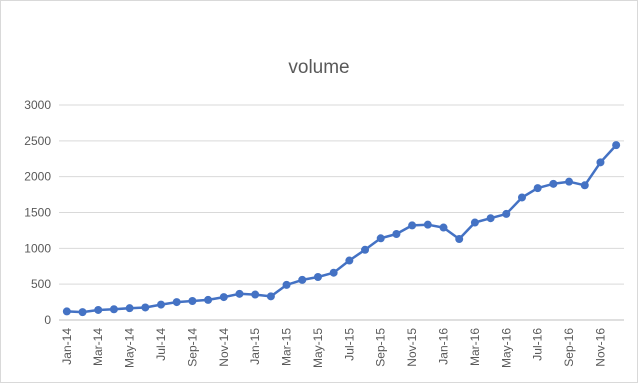  I want to click on x-tick-label: Mar-16, so click(475, 347).